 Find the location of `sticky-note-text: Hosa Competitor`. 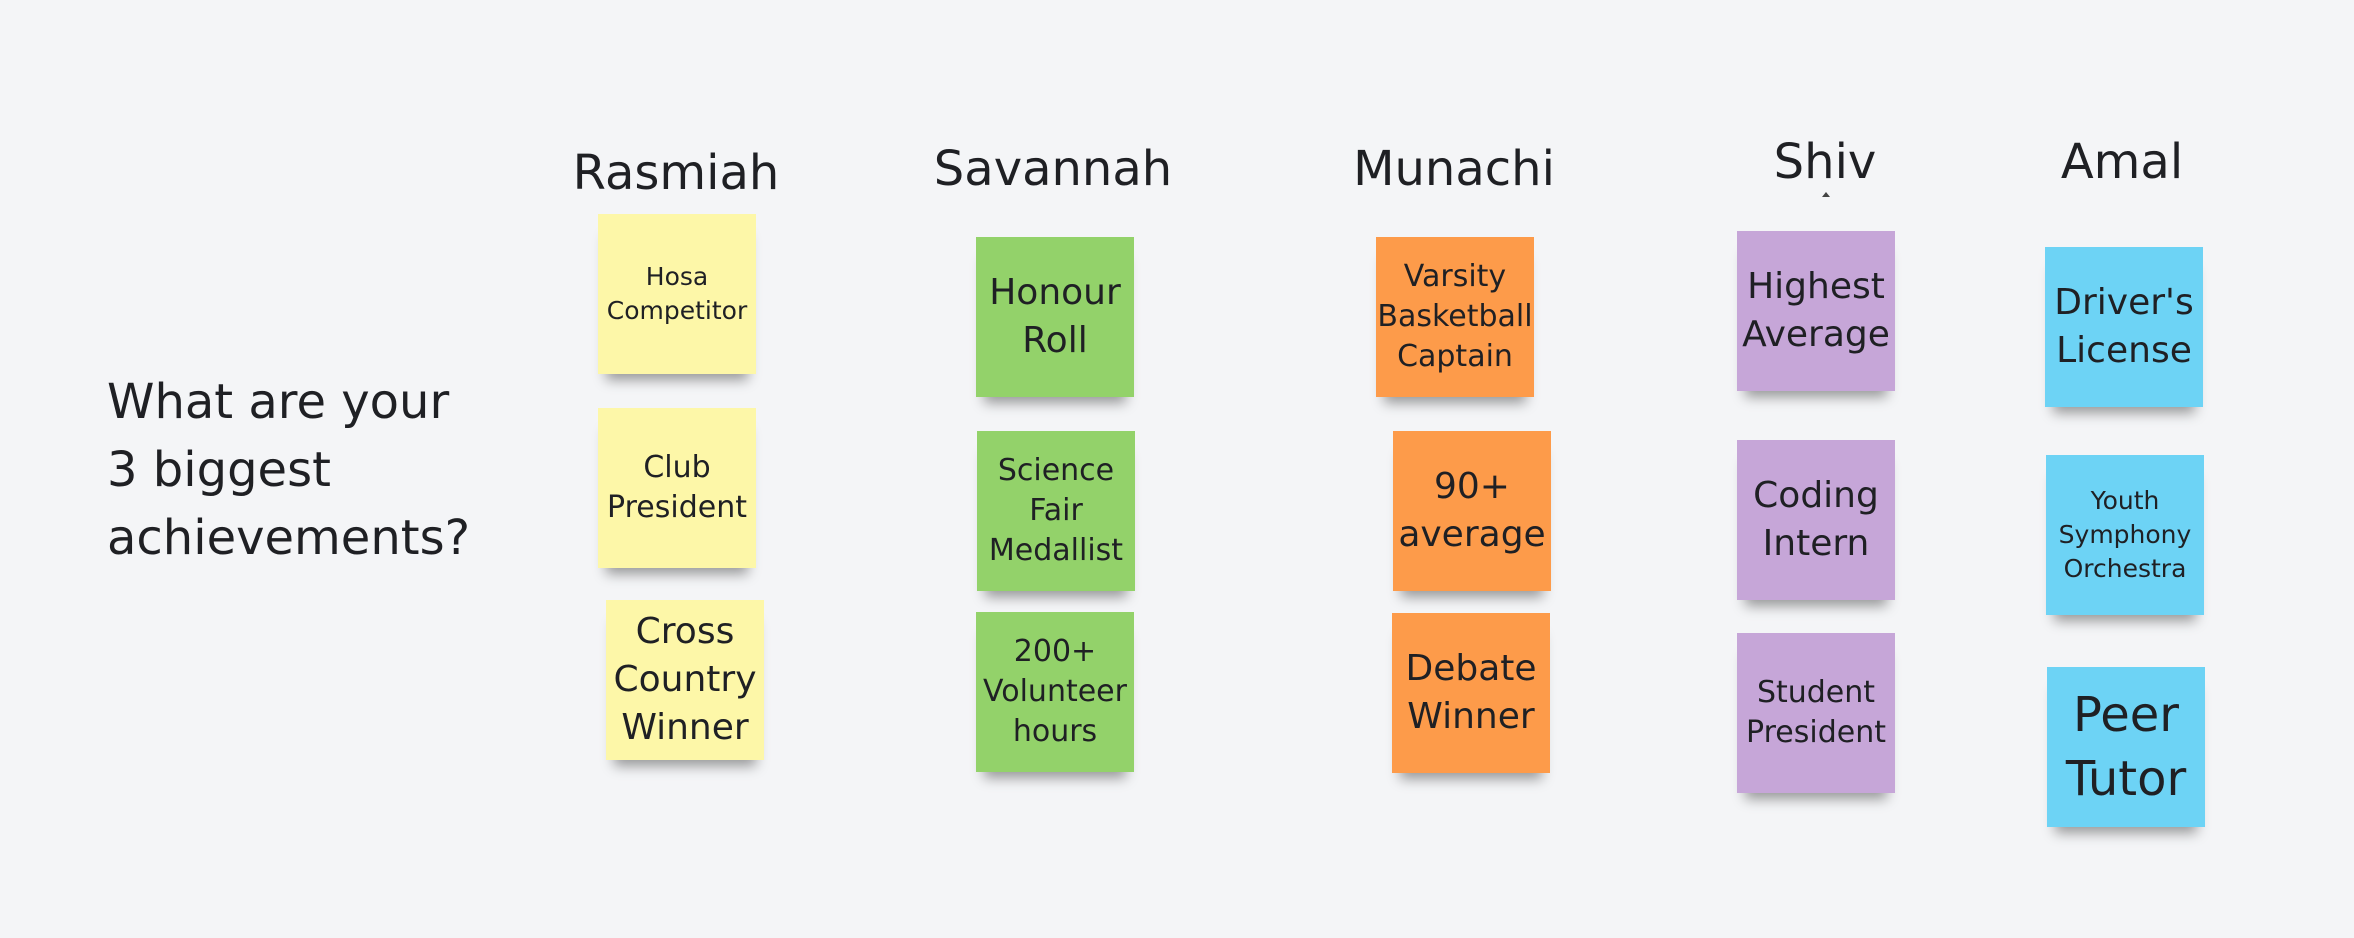

sticky-note-text: Hosa Competitor is located at coordinates (677, 293).